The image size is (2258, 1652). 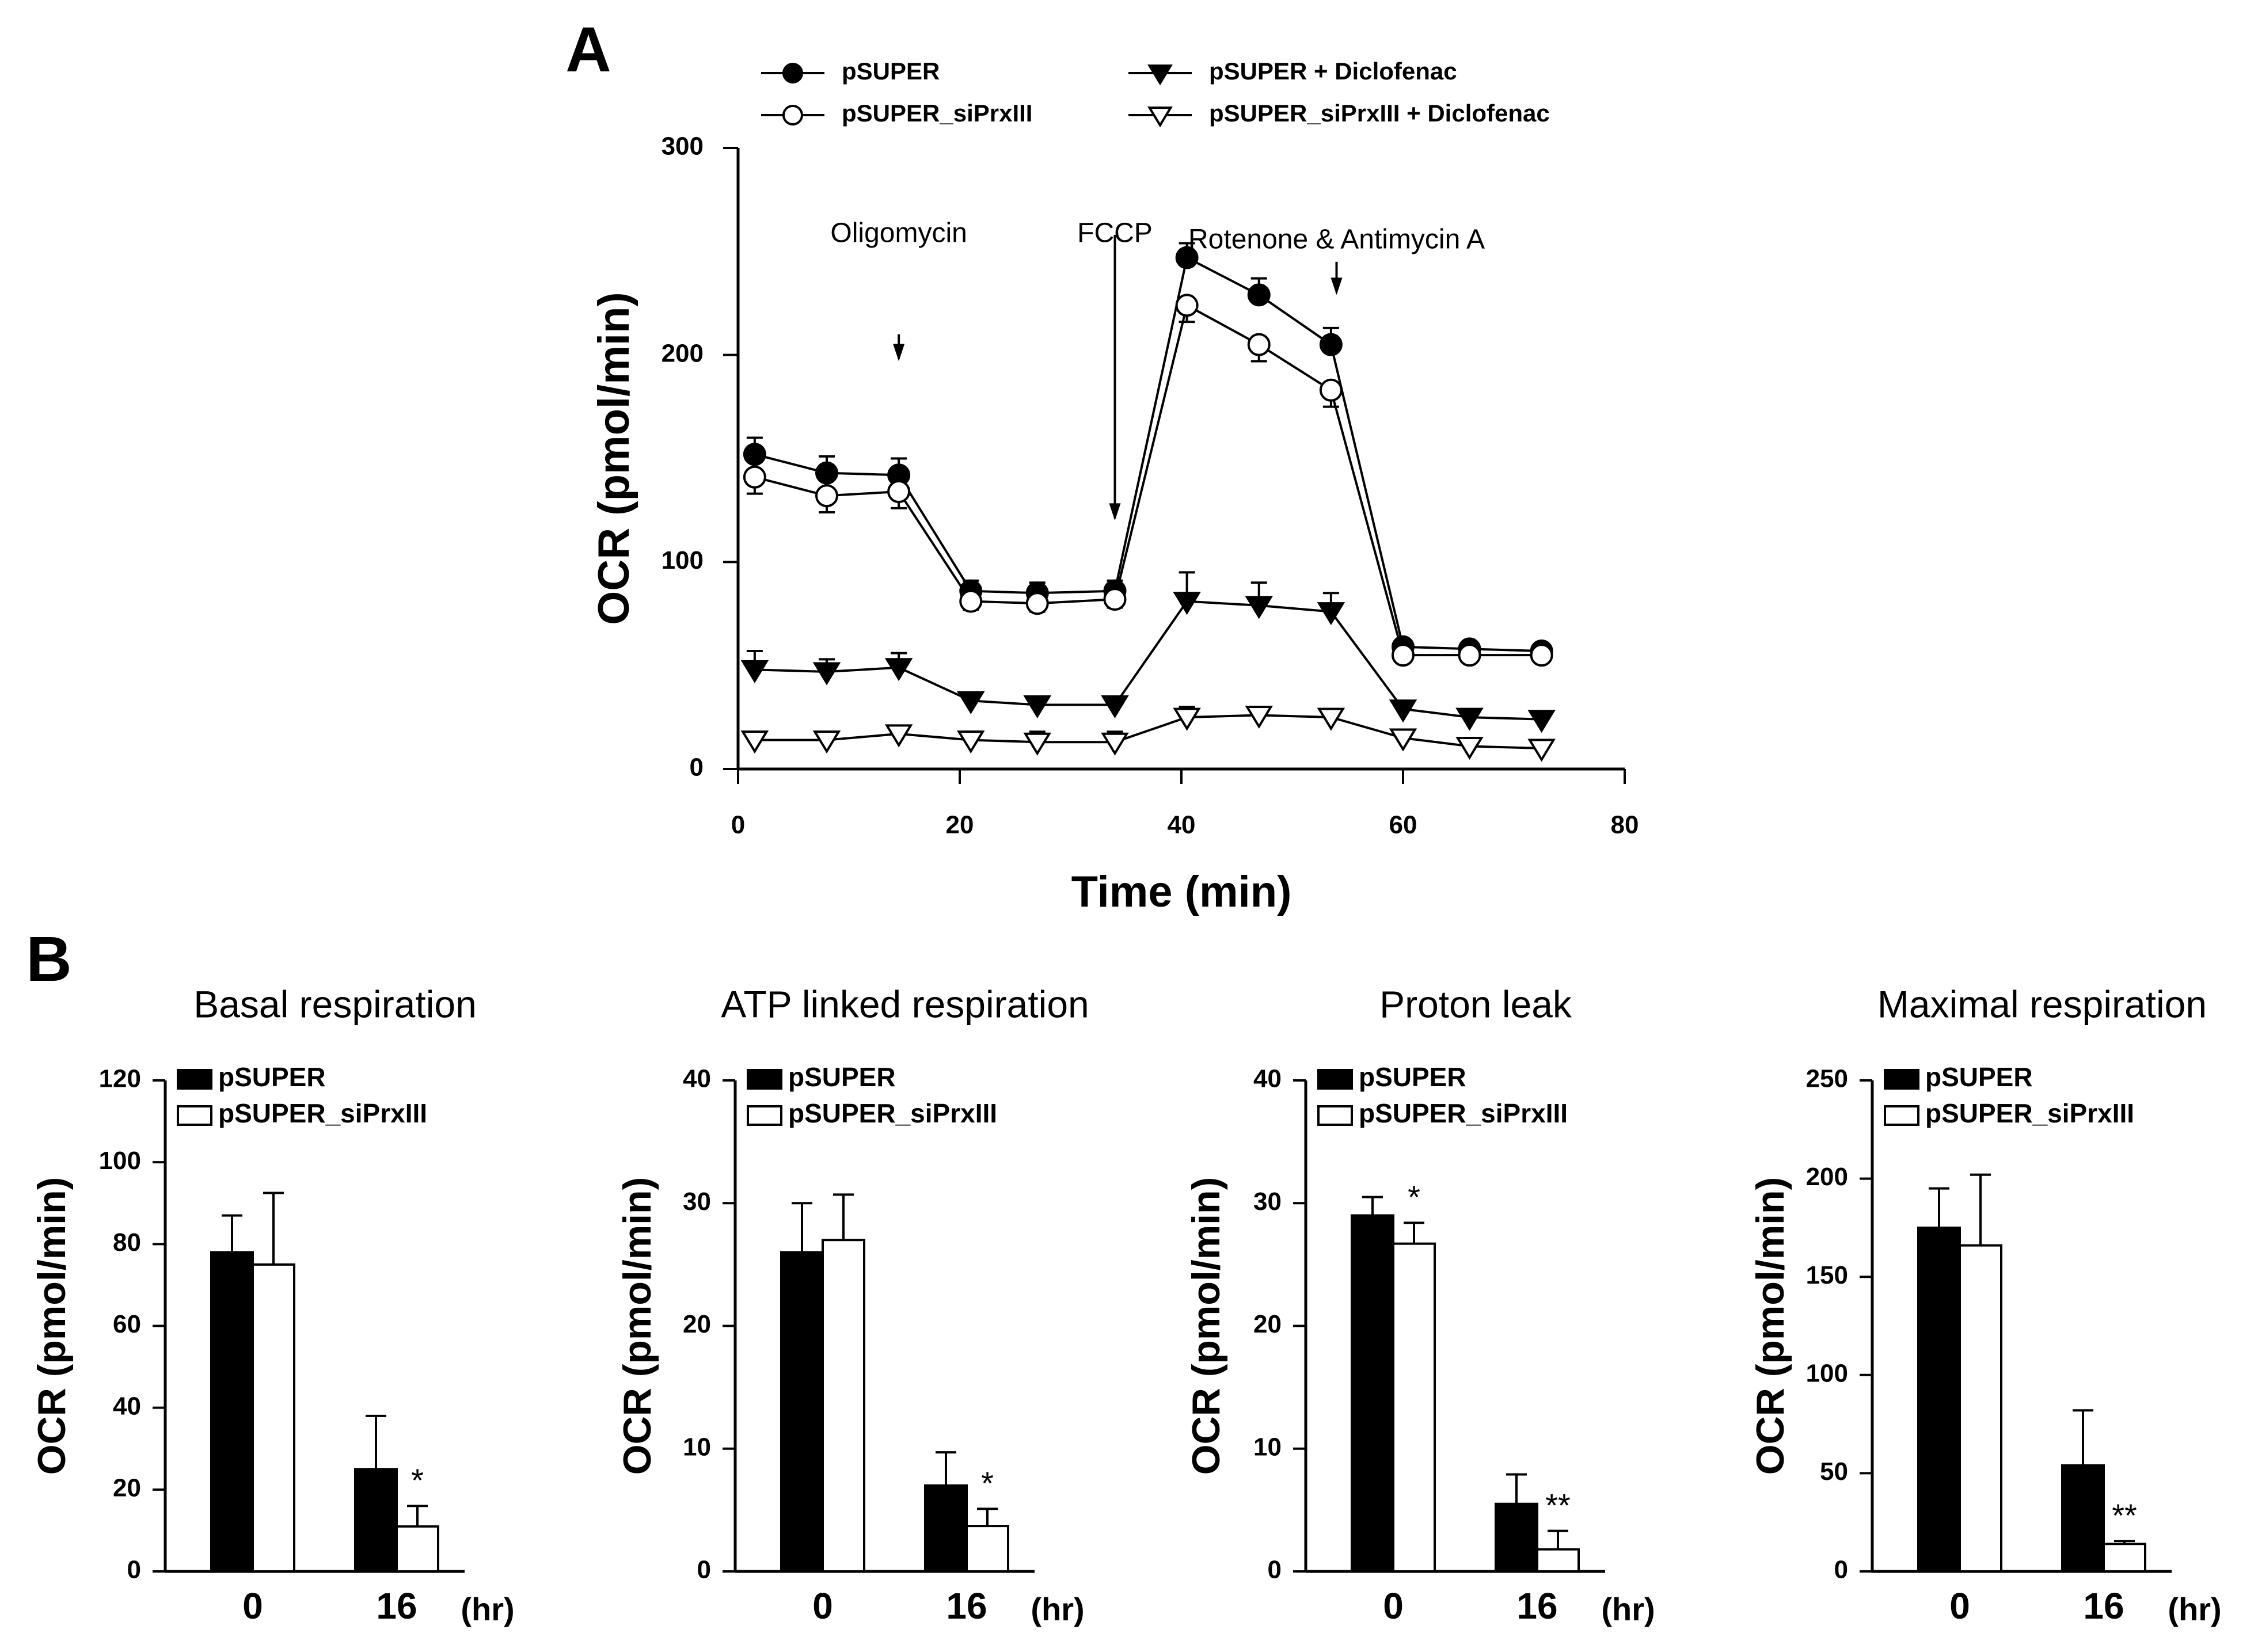 I want to click on series-psuper-diclofenac, so click(x=1148, y=652).